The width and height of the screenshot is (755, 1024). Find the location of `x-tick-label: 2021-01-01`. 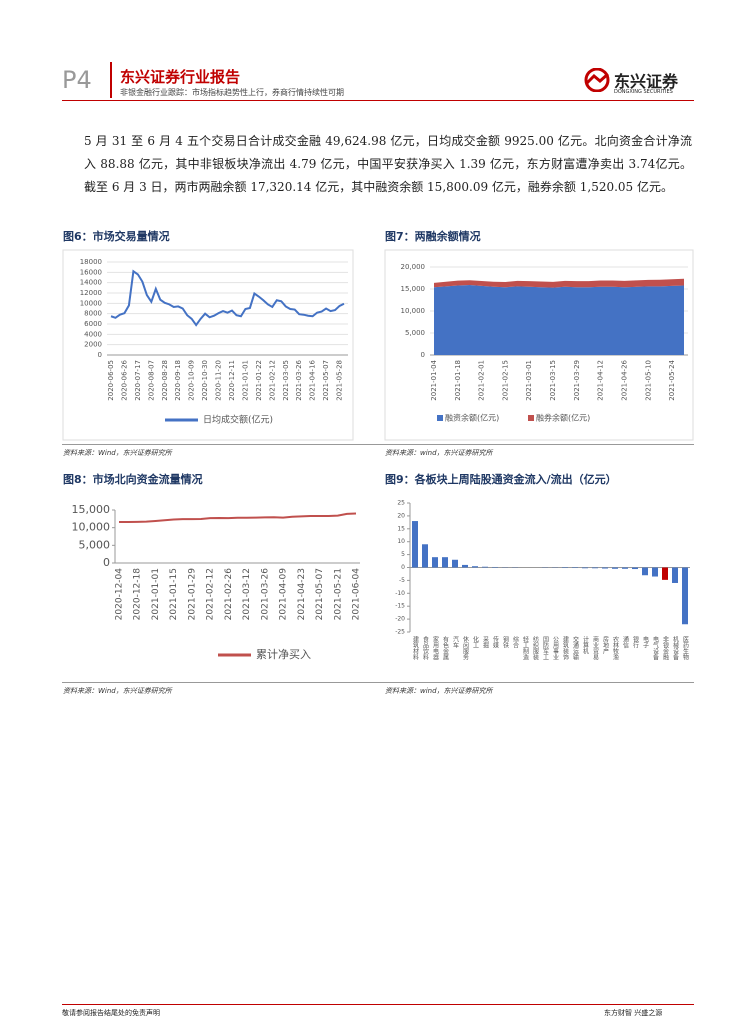

x-tick-label: 2021-01-01 is located at coordinates (245, 380).